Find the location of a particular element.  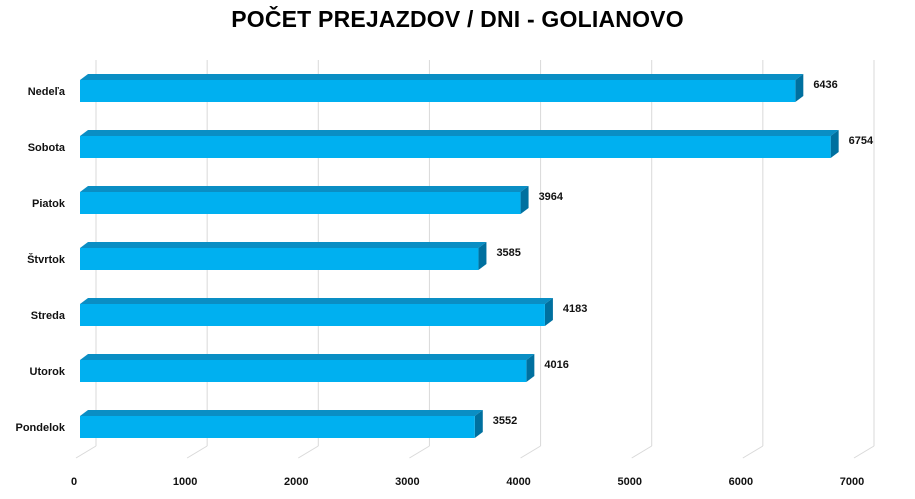

x-tick-label: 5000 is located at coordinates (629, 482).